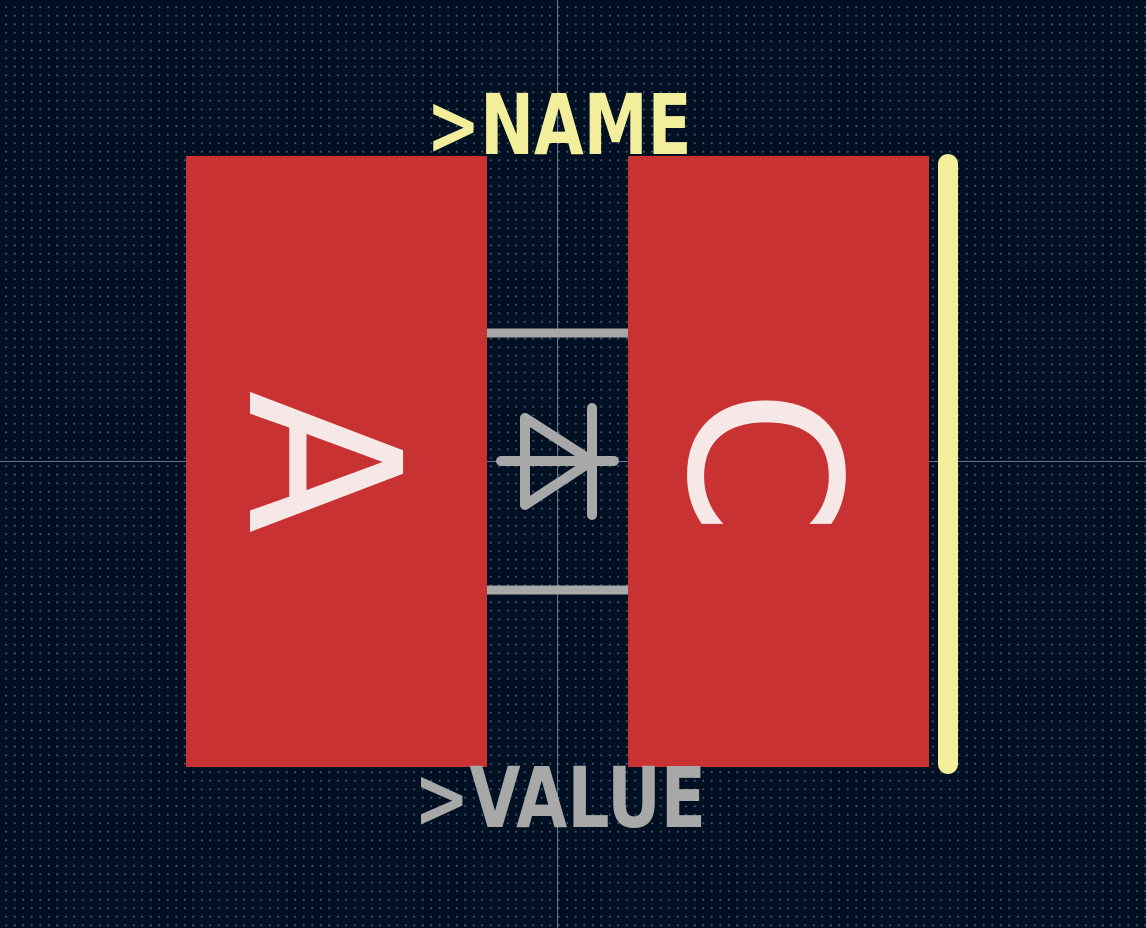 Image resolution: width=1146 pixels, height=928 pixels. I want to click on reference-name-text: >NAME, so click(559, 125).